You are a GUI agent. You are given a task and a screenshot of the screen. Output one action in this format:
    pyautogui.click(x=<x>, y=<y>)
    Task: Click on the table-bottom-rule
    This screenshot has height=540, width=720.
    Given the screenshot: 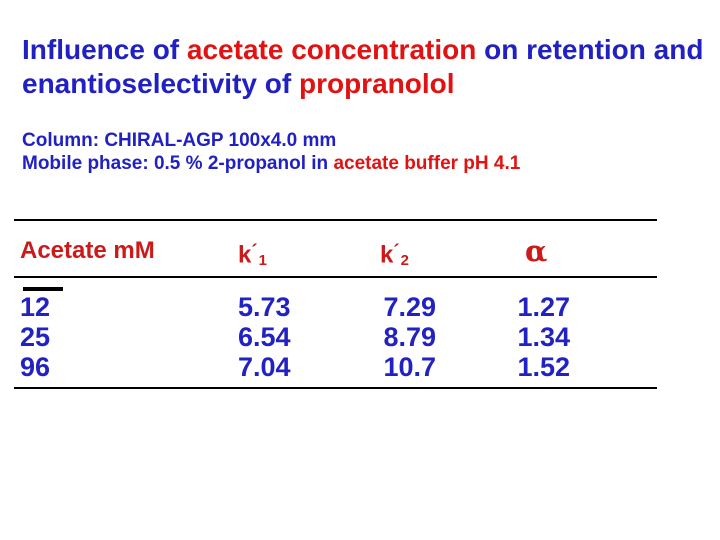 What is the action you would take?
    pyautogui.click(x=335, y=388)
    